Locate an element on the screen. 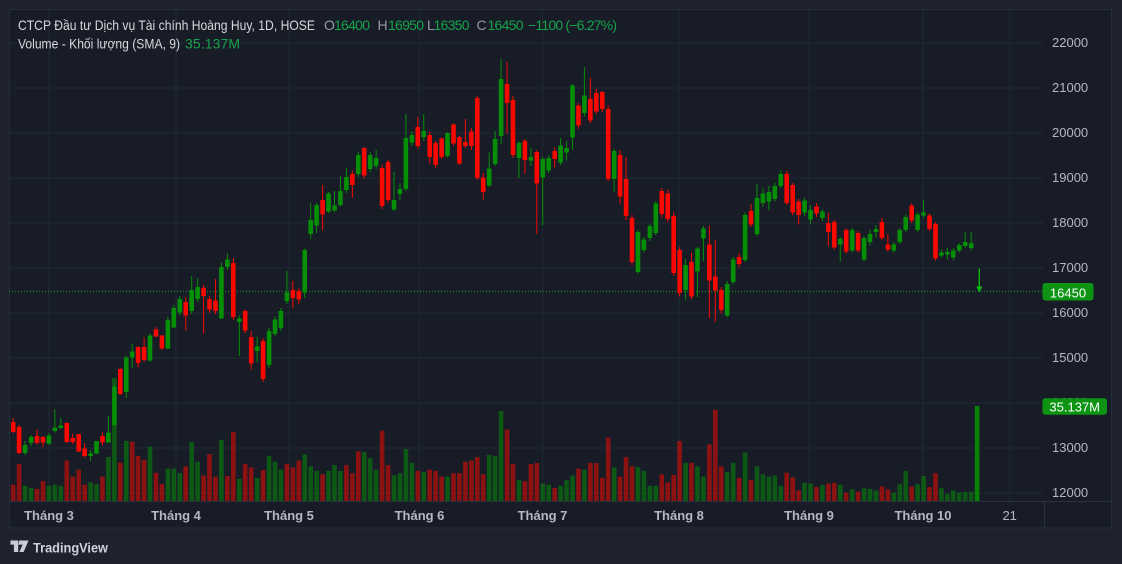 The height and width of the screenshot is (564, 1122). svg-text: Tháng 8 is located at coordinates (679, 515).